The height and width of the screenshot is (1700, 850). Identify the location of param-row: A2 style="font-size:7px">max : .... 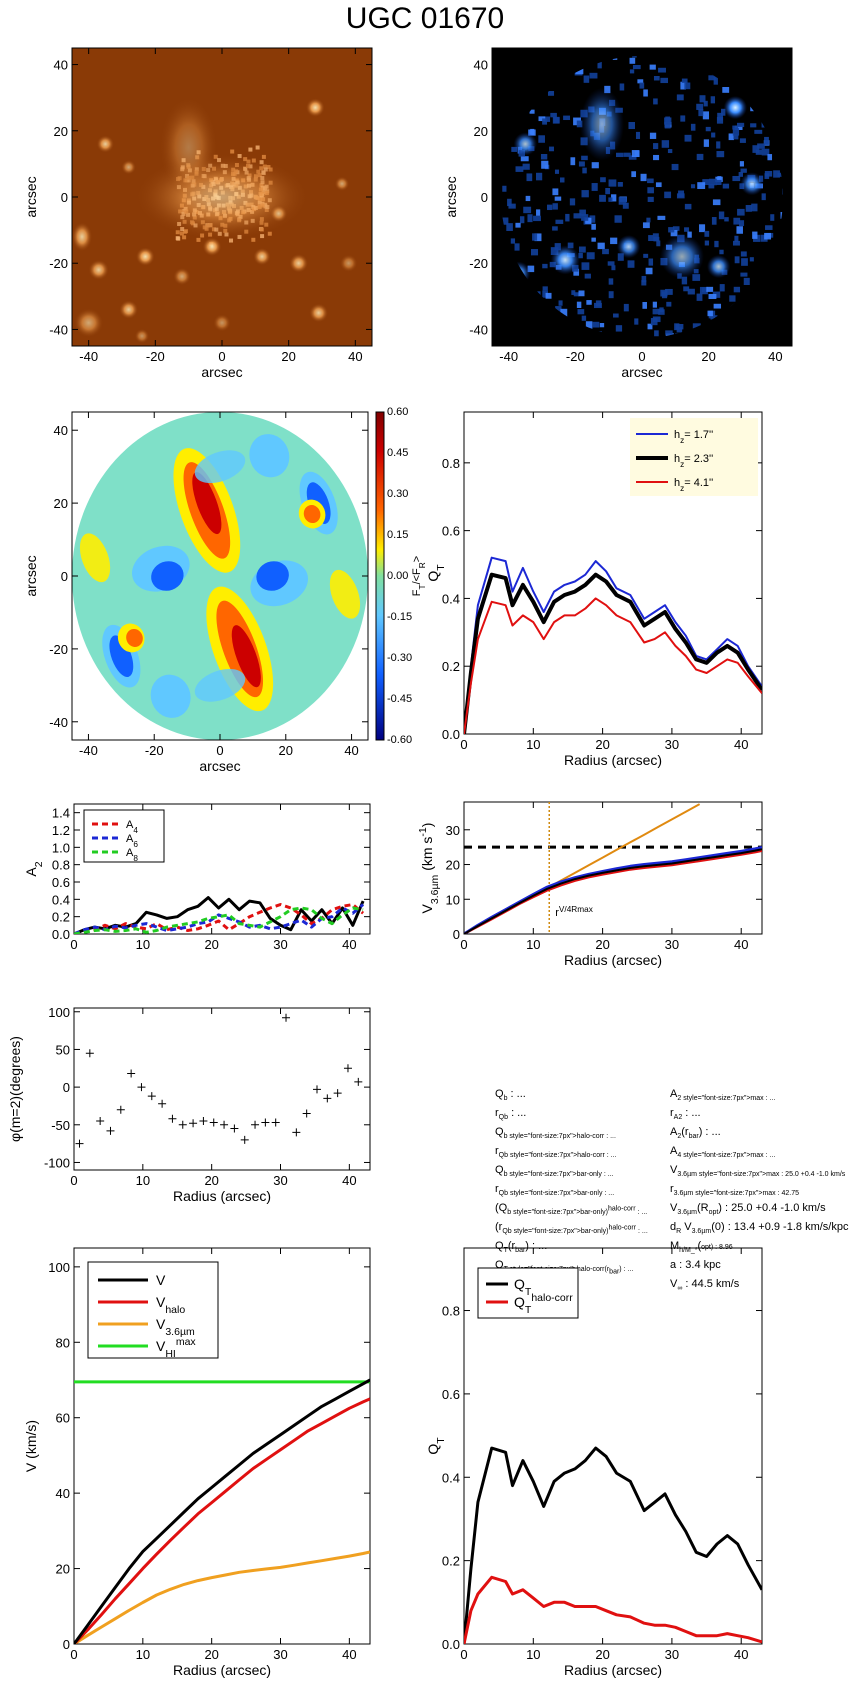
(723, 1095).